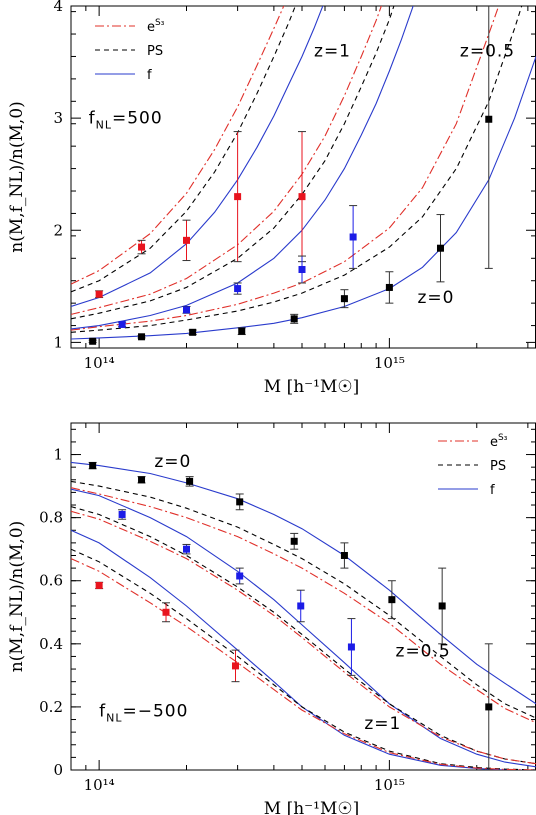 Image resolution: width=536 pixels, height=815 pixels. I want to click on annotation: fNL=500, so click(126, 120).